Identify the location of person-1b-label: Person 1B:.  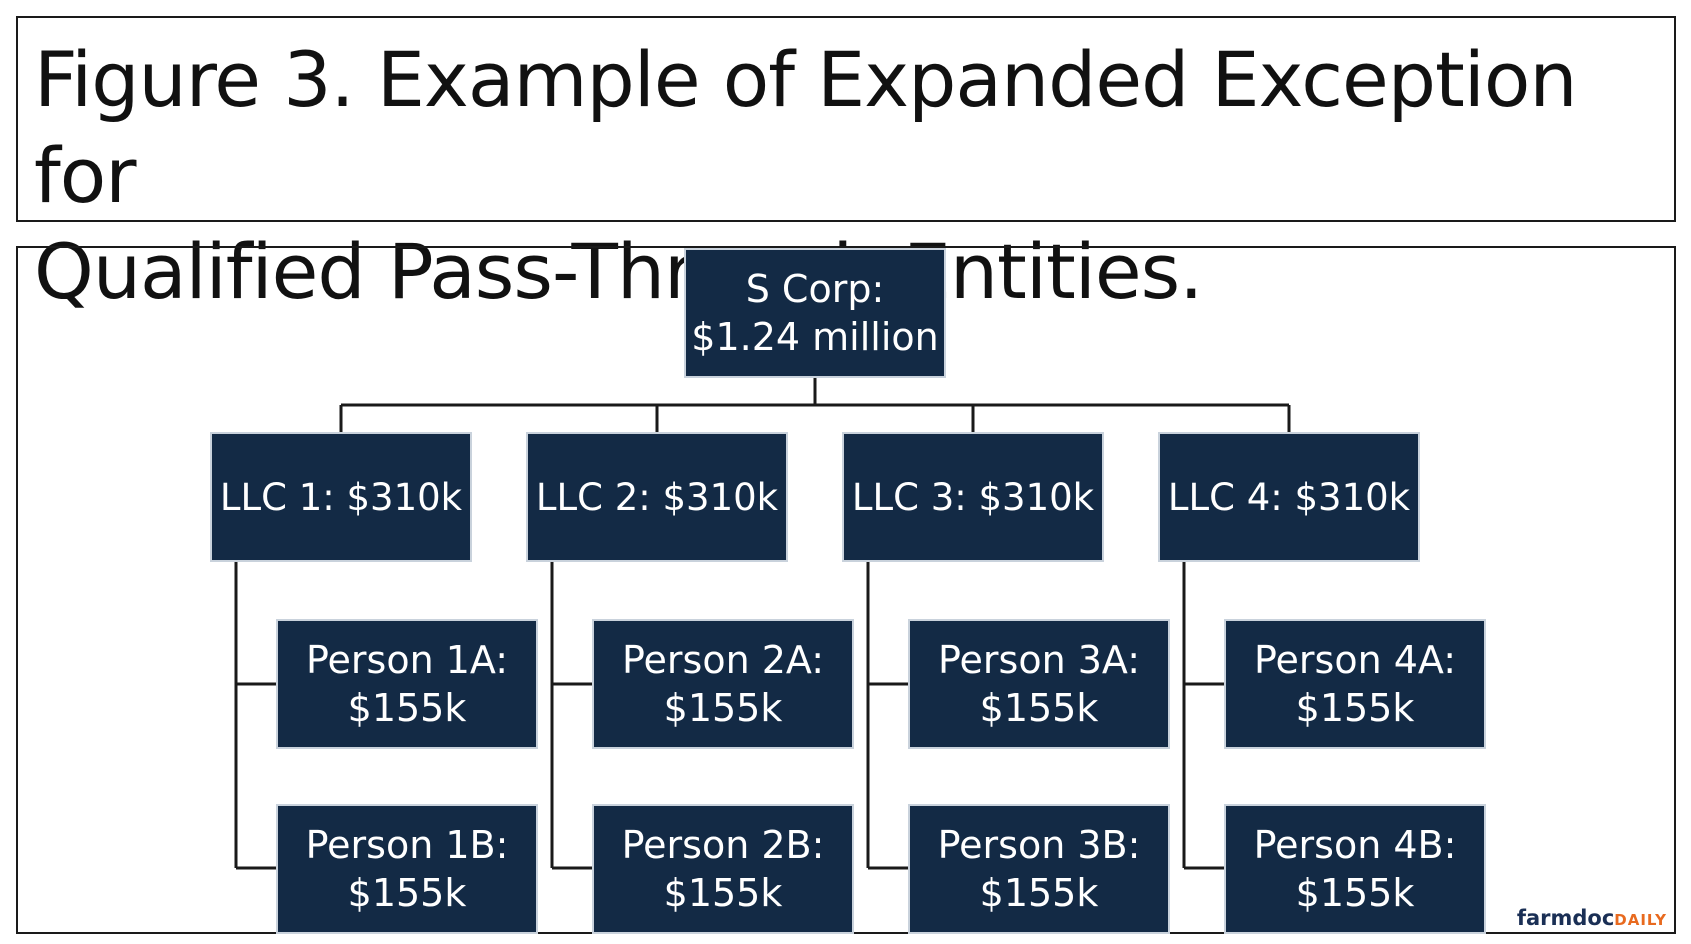
(407, 845).